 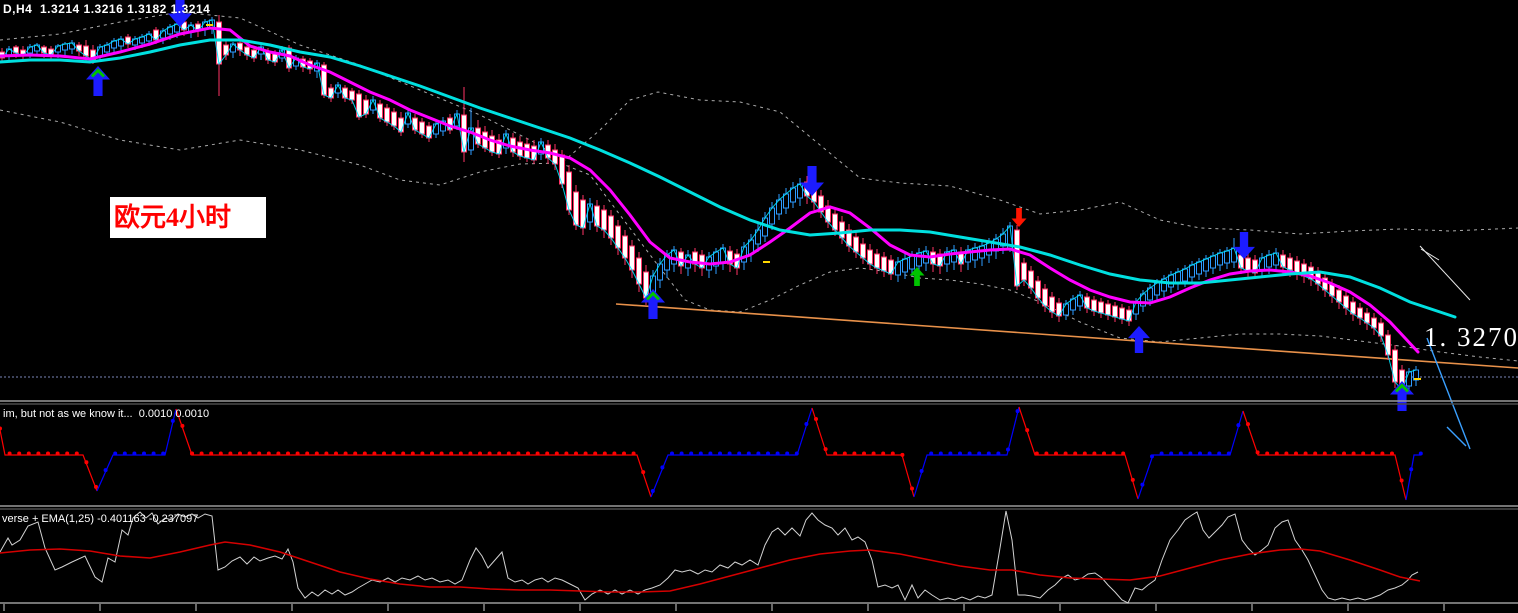 I want to click on bottom-indicator-label: verse + EMA(1,25) -0.401163 -0.237097, so click(x=100, y=519).